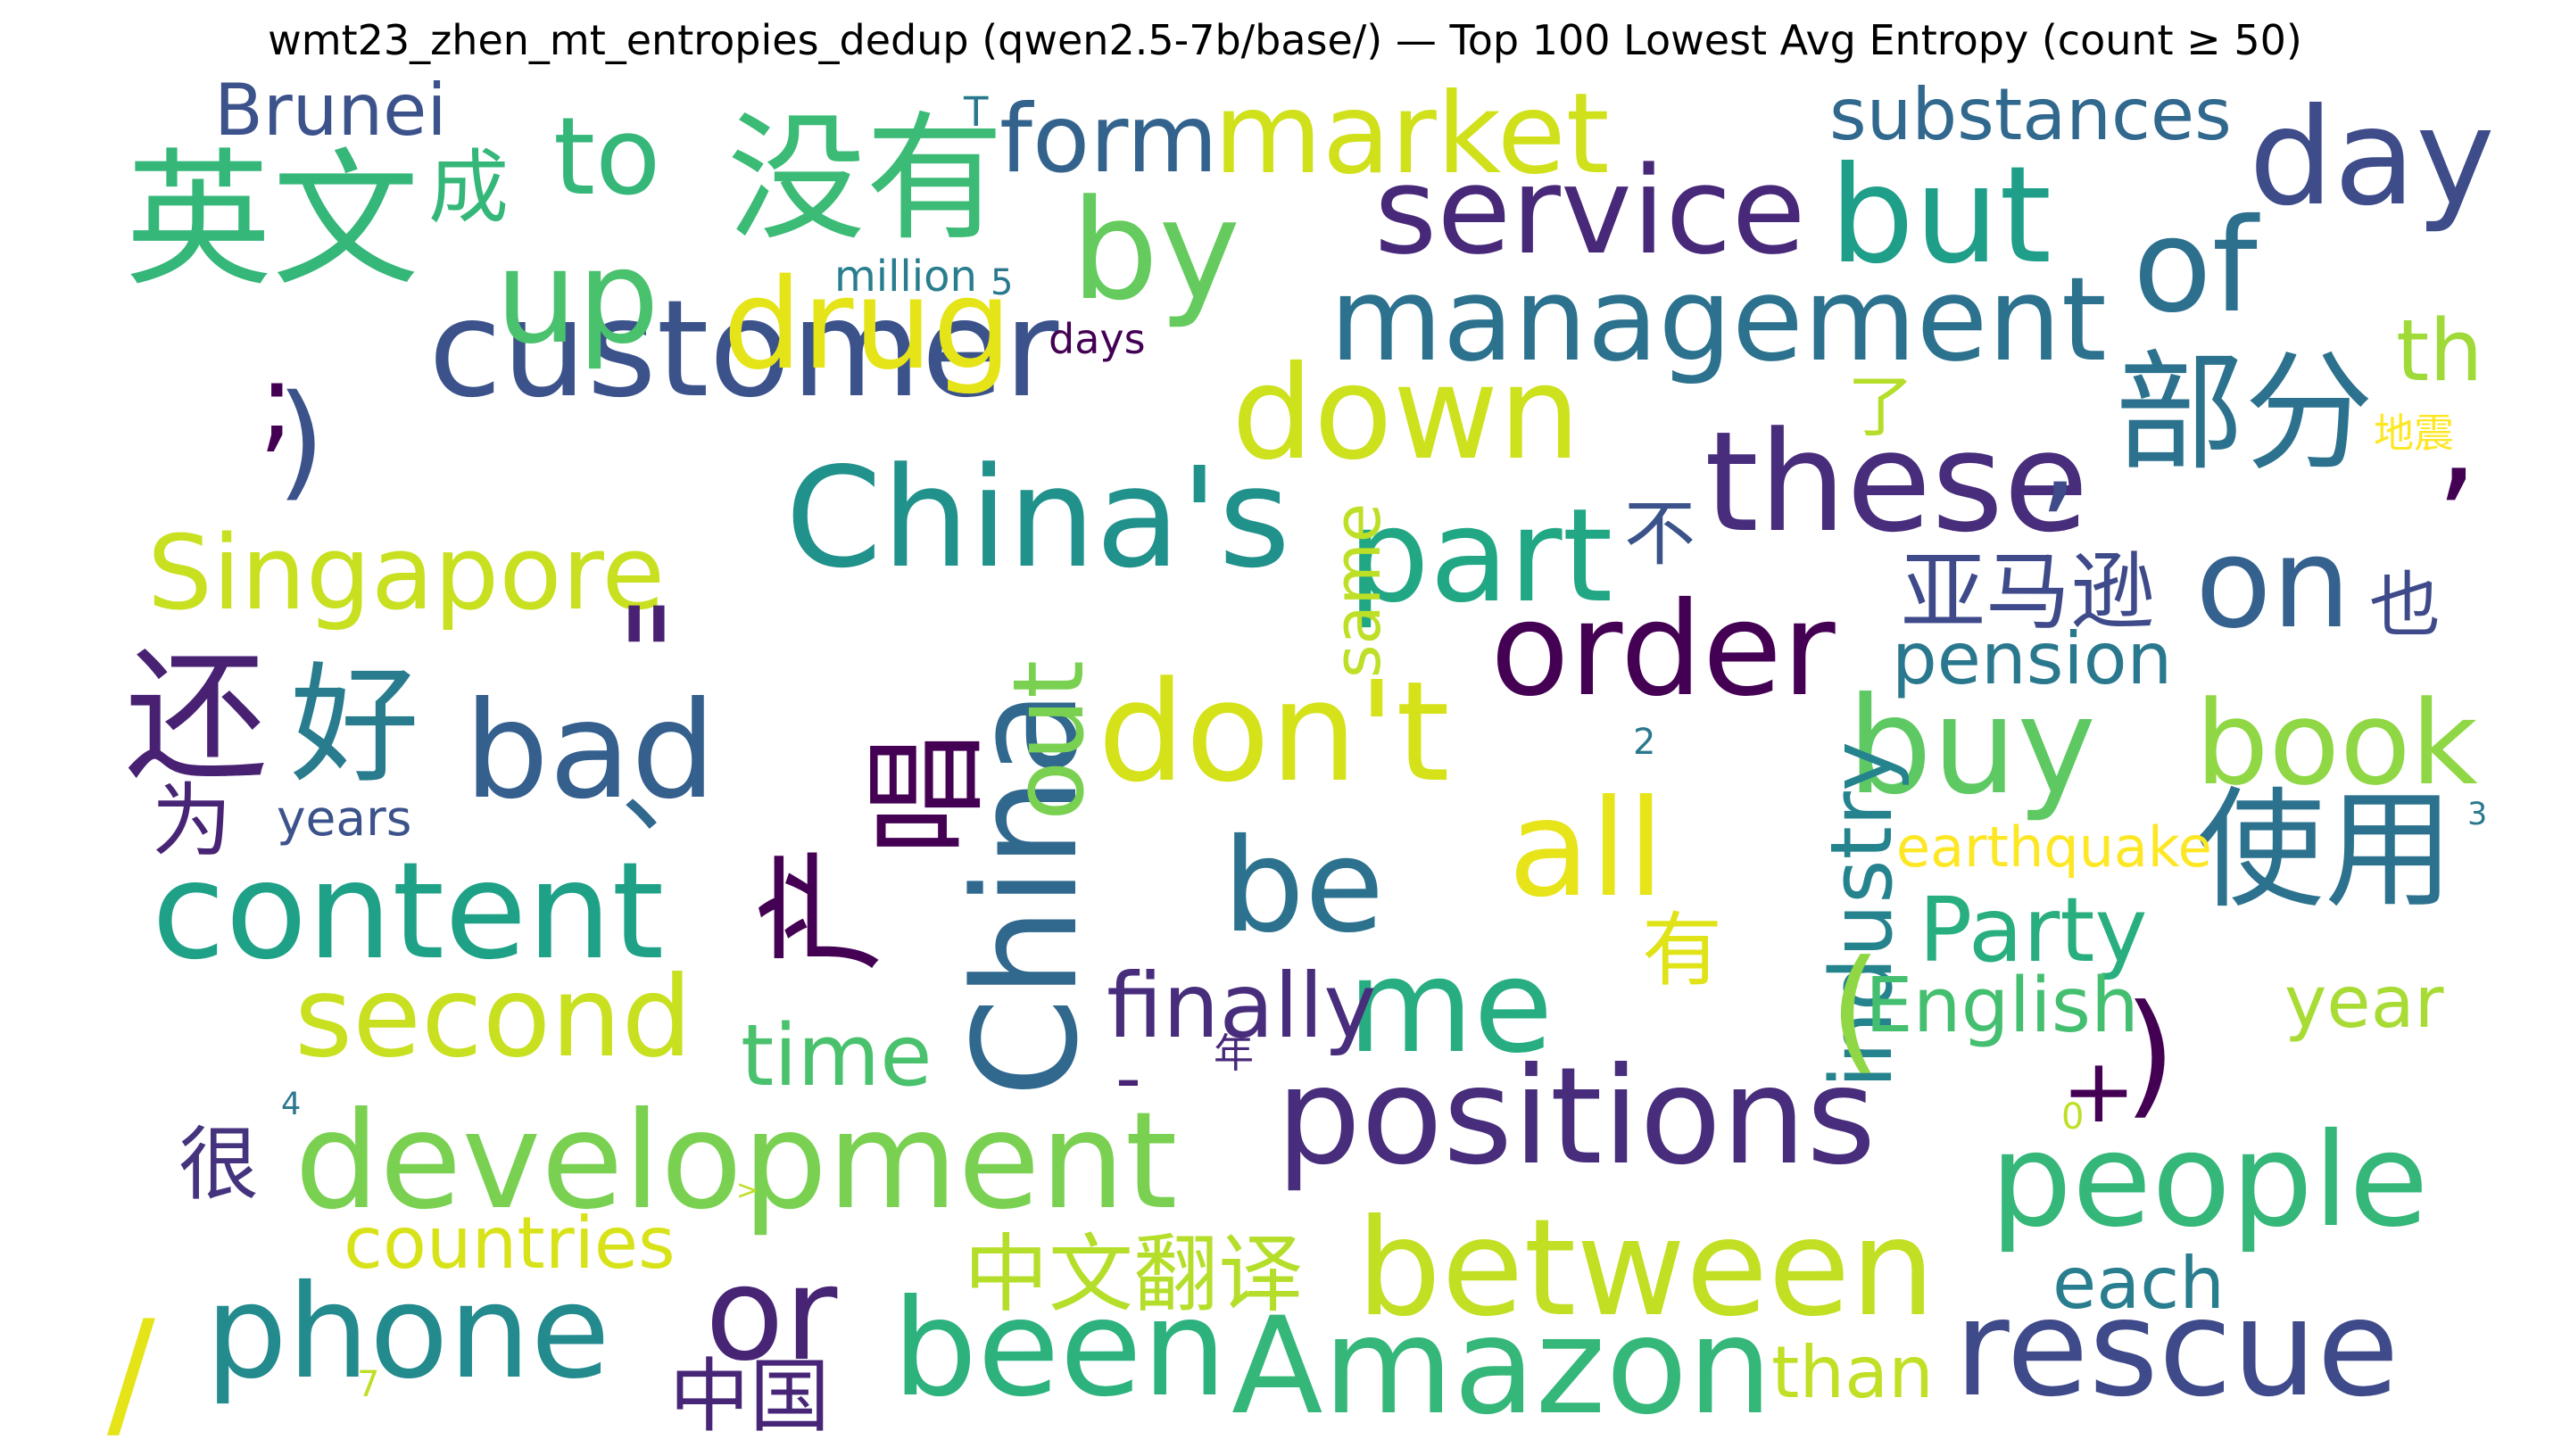 The height and width of the screenshot is (1456, 2570). Describe the element at coordinates (1590, 212) in the screenshot. I see `cloud-word: service` at that location.